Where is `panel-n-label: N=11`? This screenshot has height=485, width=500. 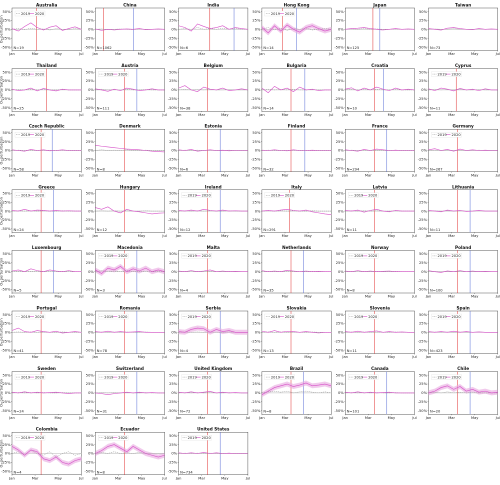
panel-n-label: N=11 is located at coordinates (435, 230).